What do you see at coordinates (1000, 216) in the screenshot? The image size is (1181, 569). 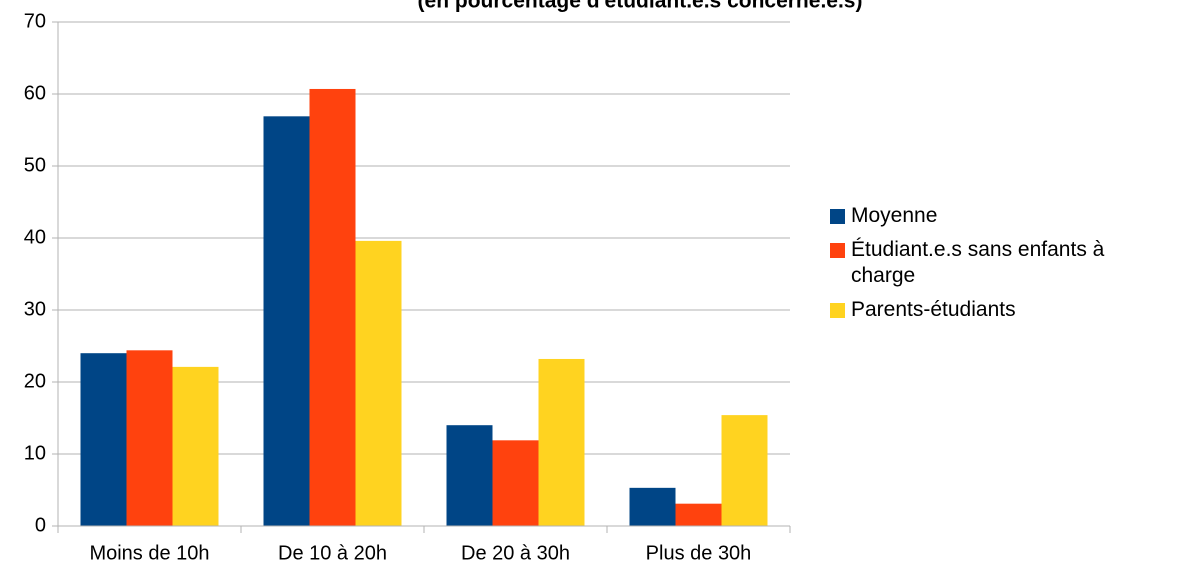 I see `legend-item: Moyenne` at bounding box center [1000, 216].